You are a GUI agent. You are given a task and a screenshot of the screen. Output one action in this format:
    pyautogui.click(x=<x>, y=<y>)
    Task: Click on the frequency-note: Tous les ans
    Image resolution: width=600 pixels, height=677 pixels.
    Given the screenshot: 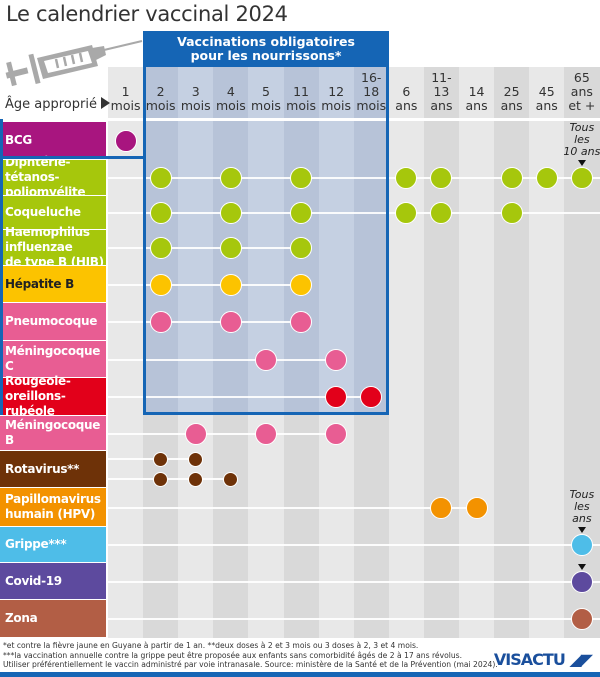 What is the action you would take?
    pyautogui.click(x=582, y=506)
    